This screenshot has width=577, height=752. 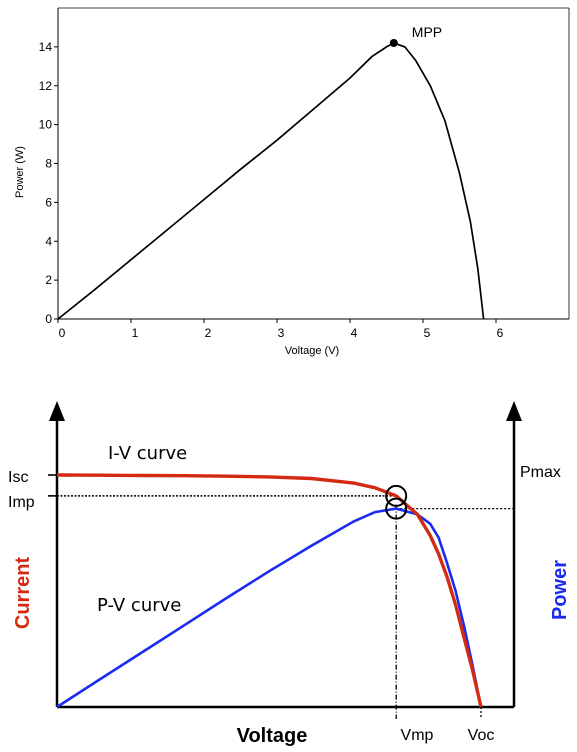 What do you see at coordinates (46, 47) in the screenshot?
I see `y-tick-label: 14` at bounding box center [46, 47].